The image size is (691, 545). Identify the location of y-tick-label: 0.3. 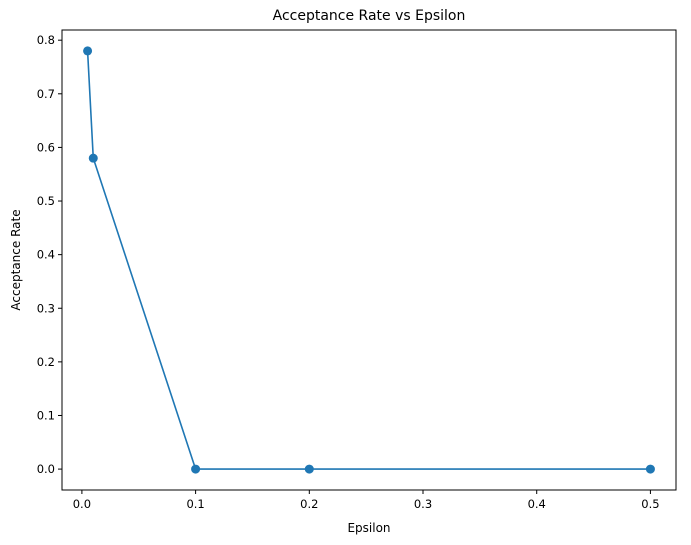
(46, 308).